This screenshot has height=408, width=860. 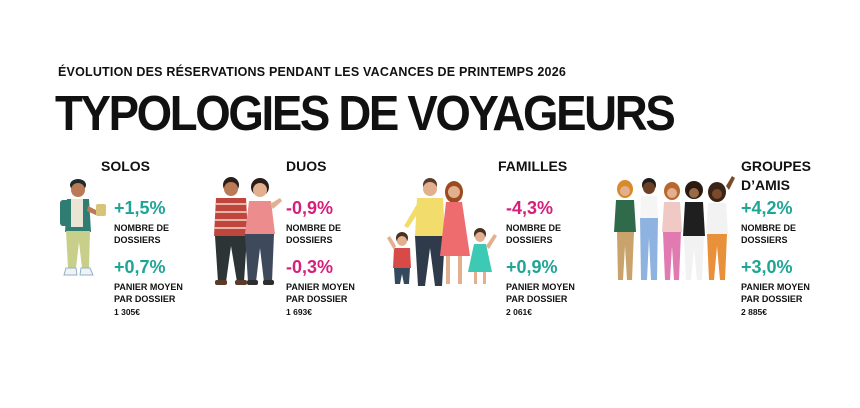 What do you see at coordinates (299, 312) in the screenshot?
I see `duos-basket-amount: 1 693€` at bounding box center [299, 312].